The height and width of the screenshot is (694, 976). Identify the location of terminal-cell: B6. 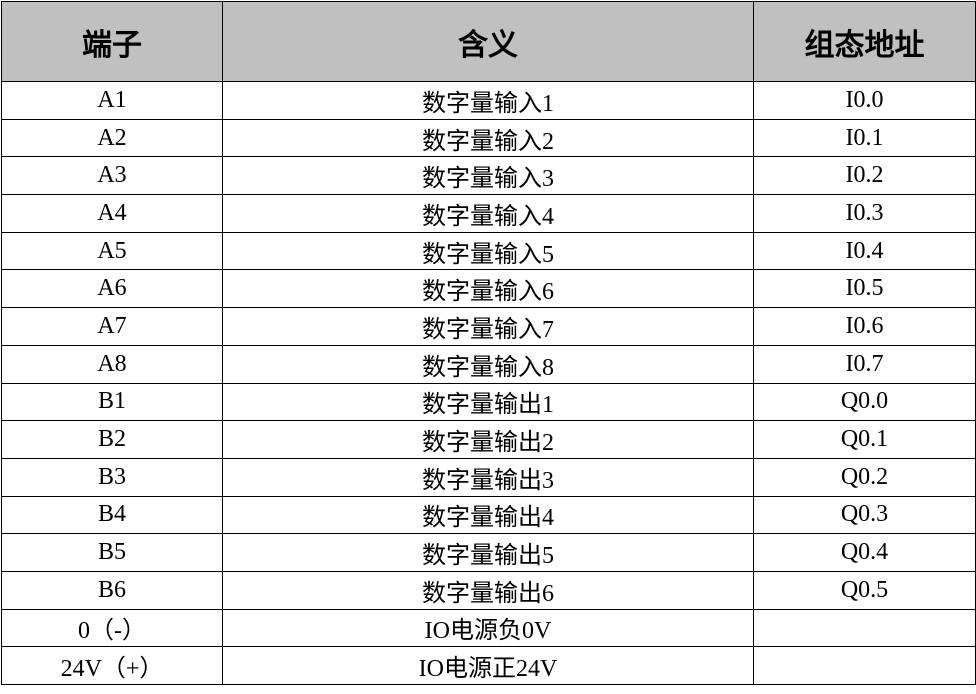
(112, 590).